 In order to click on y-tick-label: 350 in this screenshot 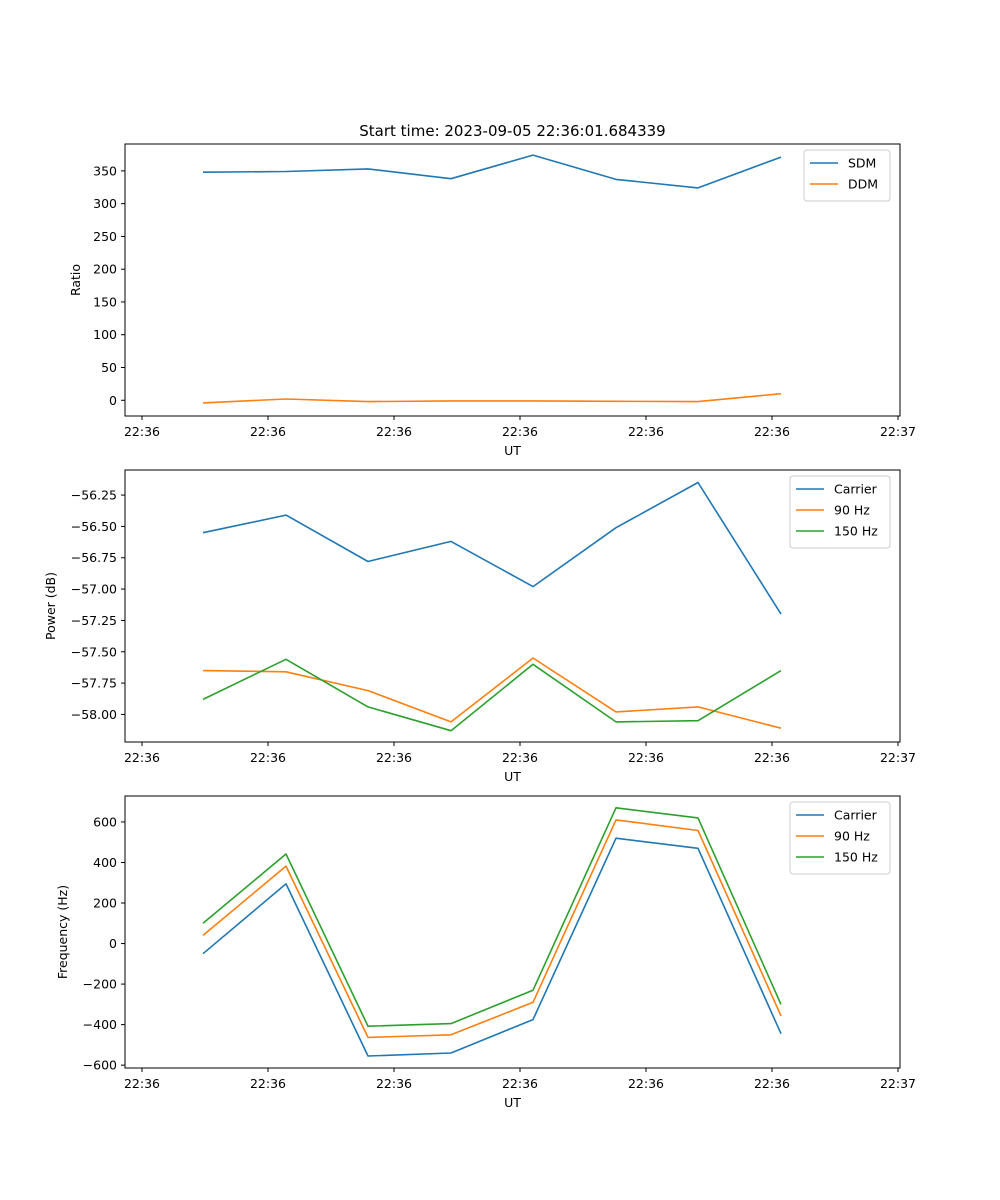, I will do `click(105, 170)`.